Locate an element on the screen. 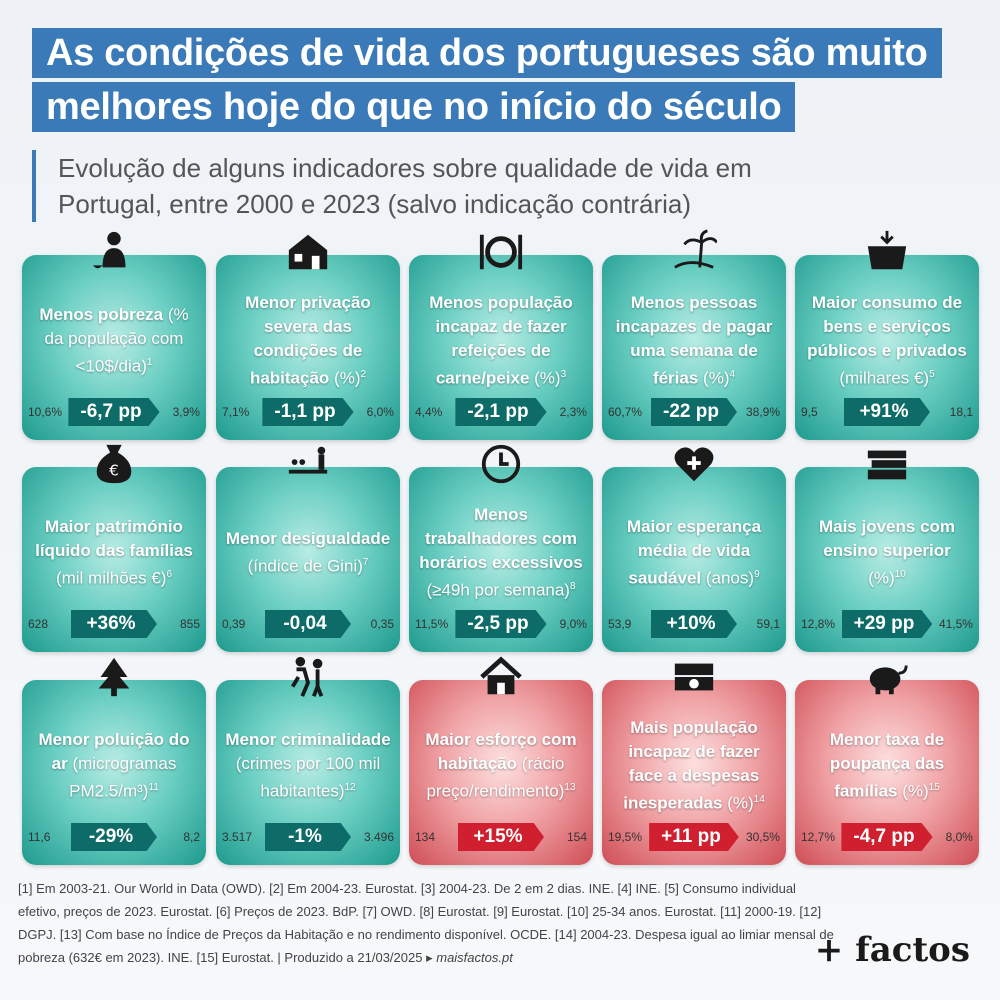 The image size is (1000, 1000). change-badge: +29 pp is located at coordinates (887, 624).